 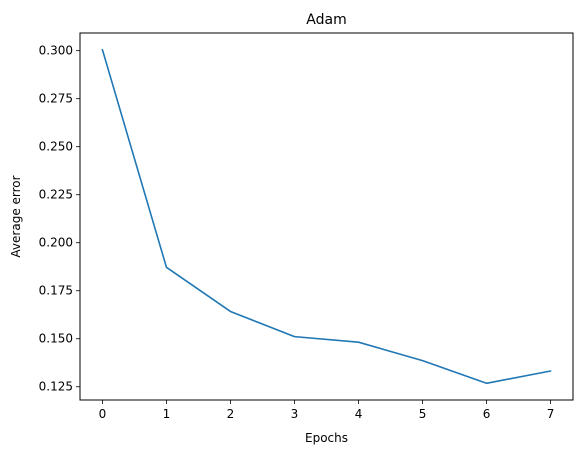 I want to click on y-tick-label: 0.225, so click(x=56, y=195).